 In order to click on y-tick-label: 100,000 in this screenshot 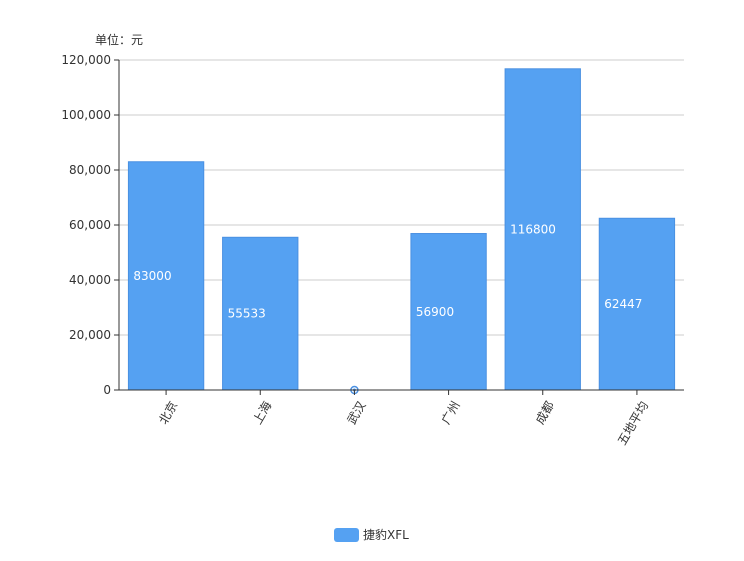, I will do `click(86, 115)`.